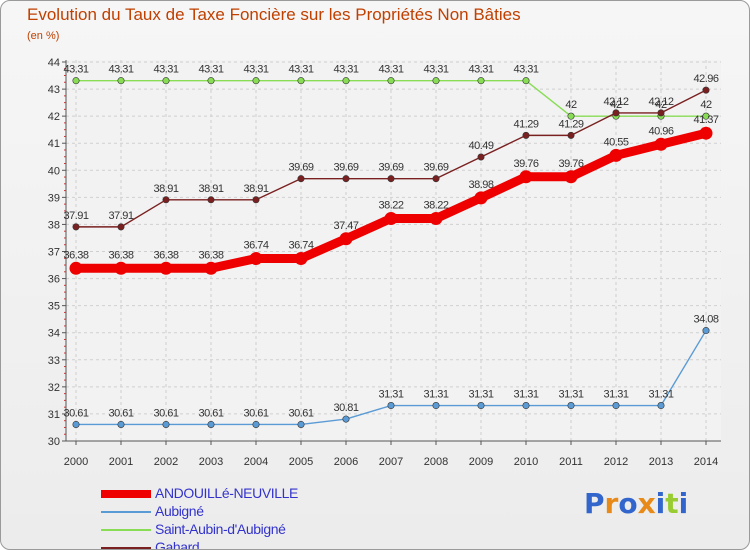  I want to click on data-label: 42.96, so click(705, 79).